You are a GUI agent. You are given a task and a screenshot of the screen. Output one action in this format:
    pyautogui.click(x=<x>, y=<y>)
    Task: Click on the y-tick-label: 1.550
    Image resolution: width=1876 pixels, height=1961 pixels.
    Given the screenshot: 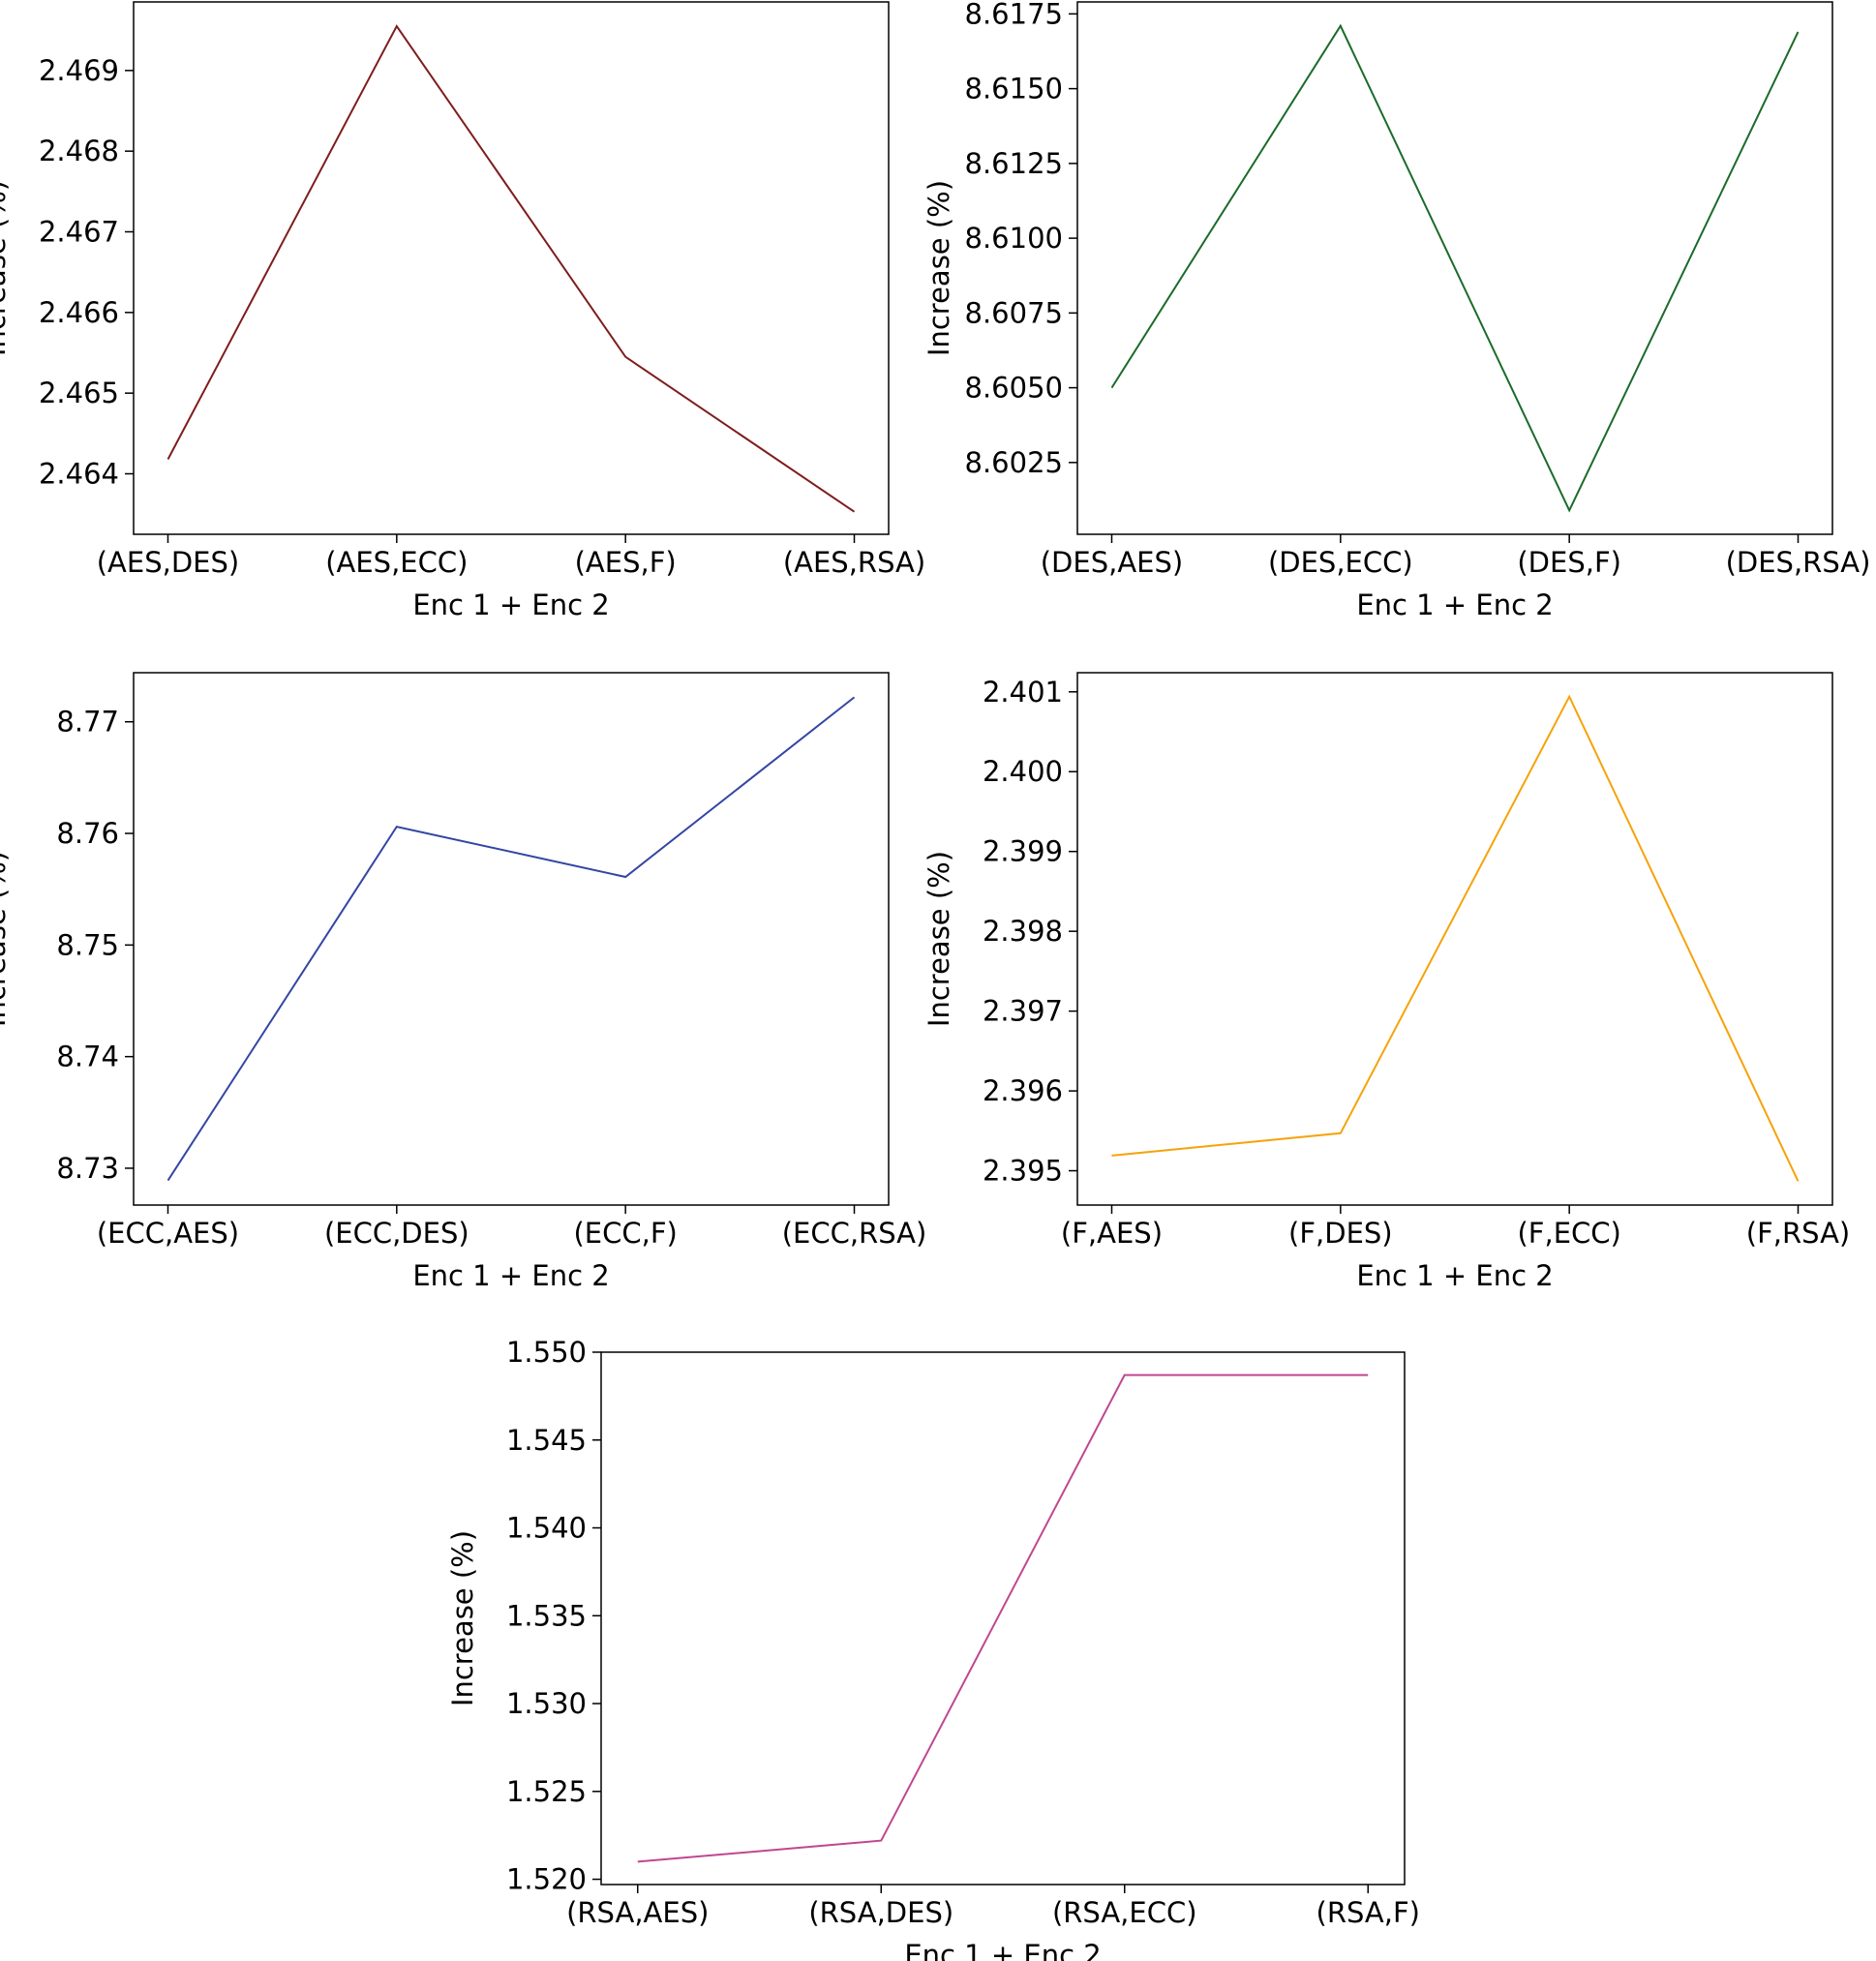 What is the action you would take?
    pyautogui.click(x=546, y=1352)
    